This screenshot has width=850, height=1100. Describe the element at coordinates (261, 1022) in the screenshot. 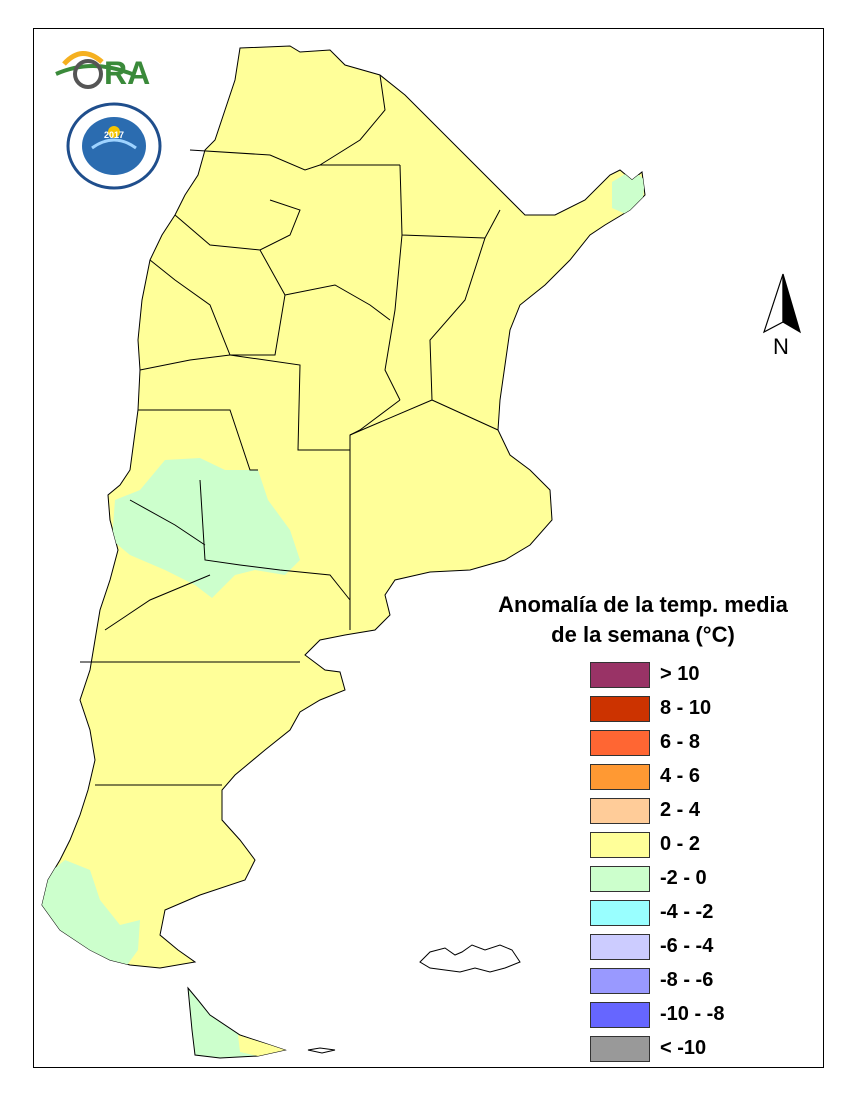

I see `tierra-del-fuego` at that location.